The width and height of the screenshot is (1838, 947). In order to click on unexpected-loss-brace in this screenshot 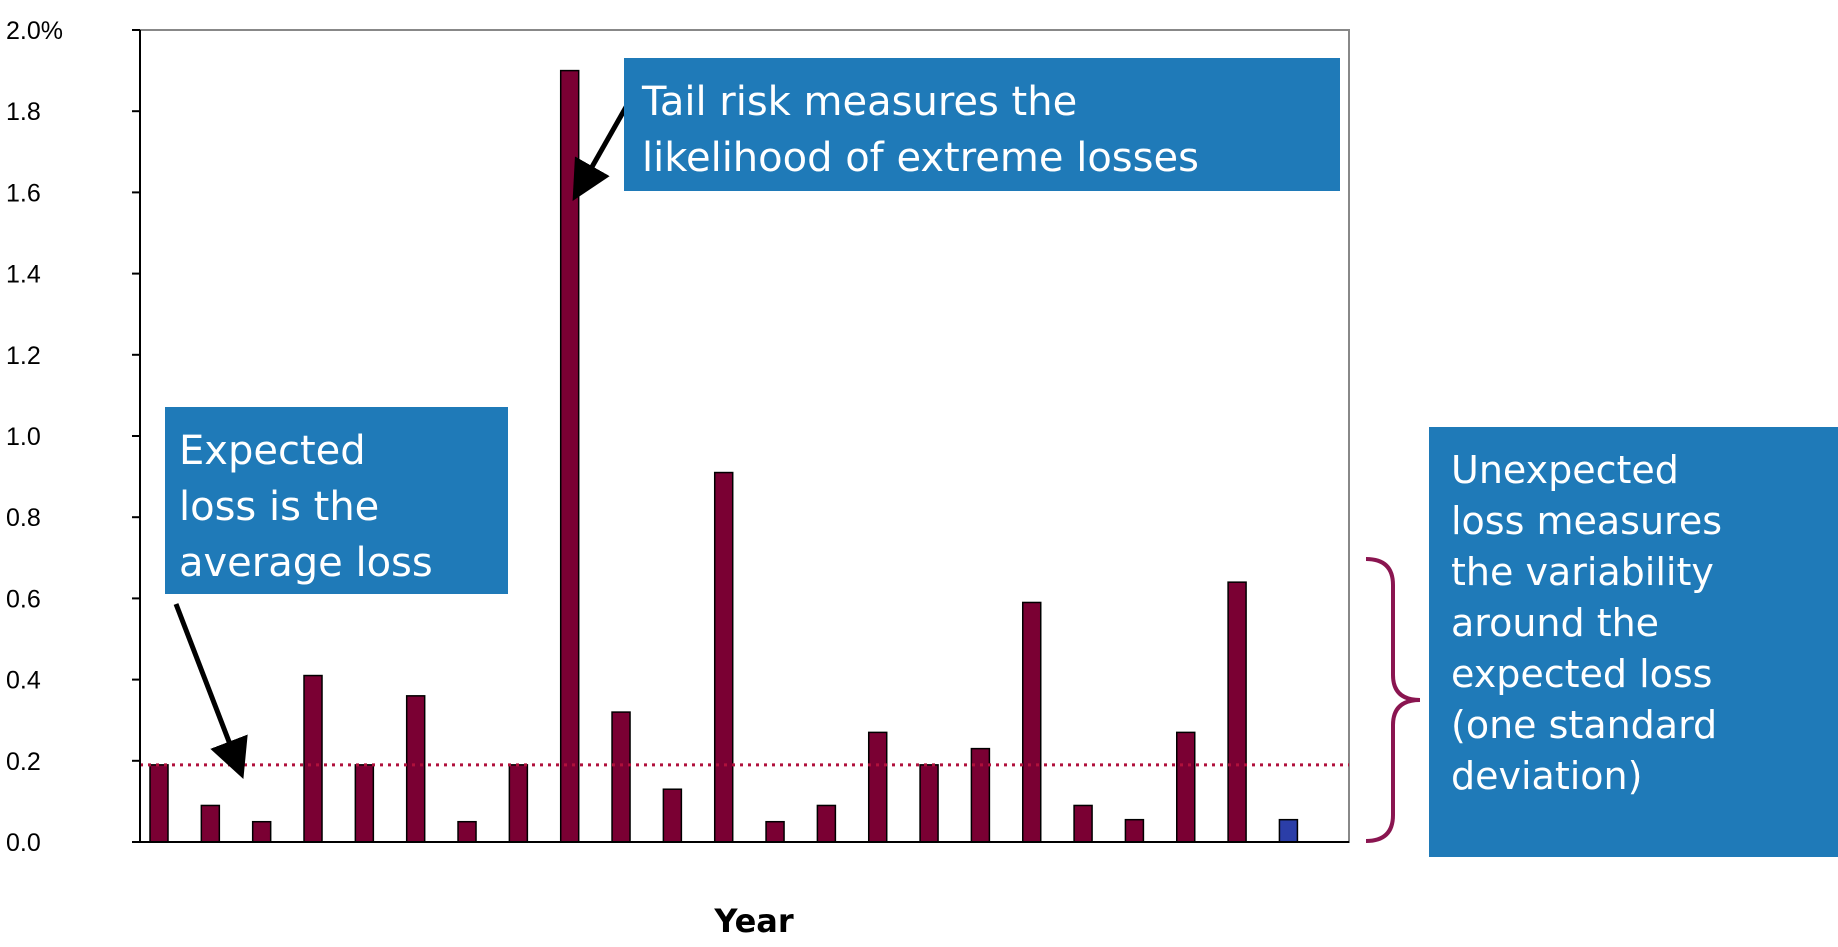, I will do `click(1393, 700)`.